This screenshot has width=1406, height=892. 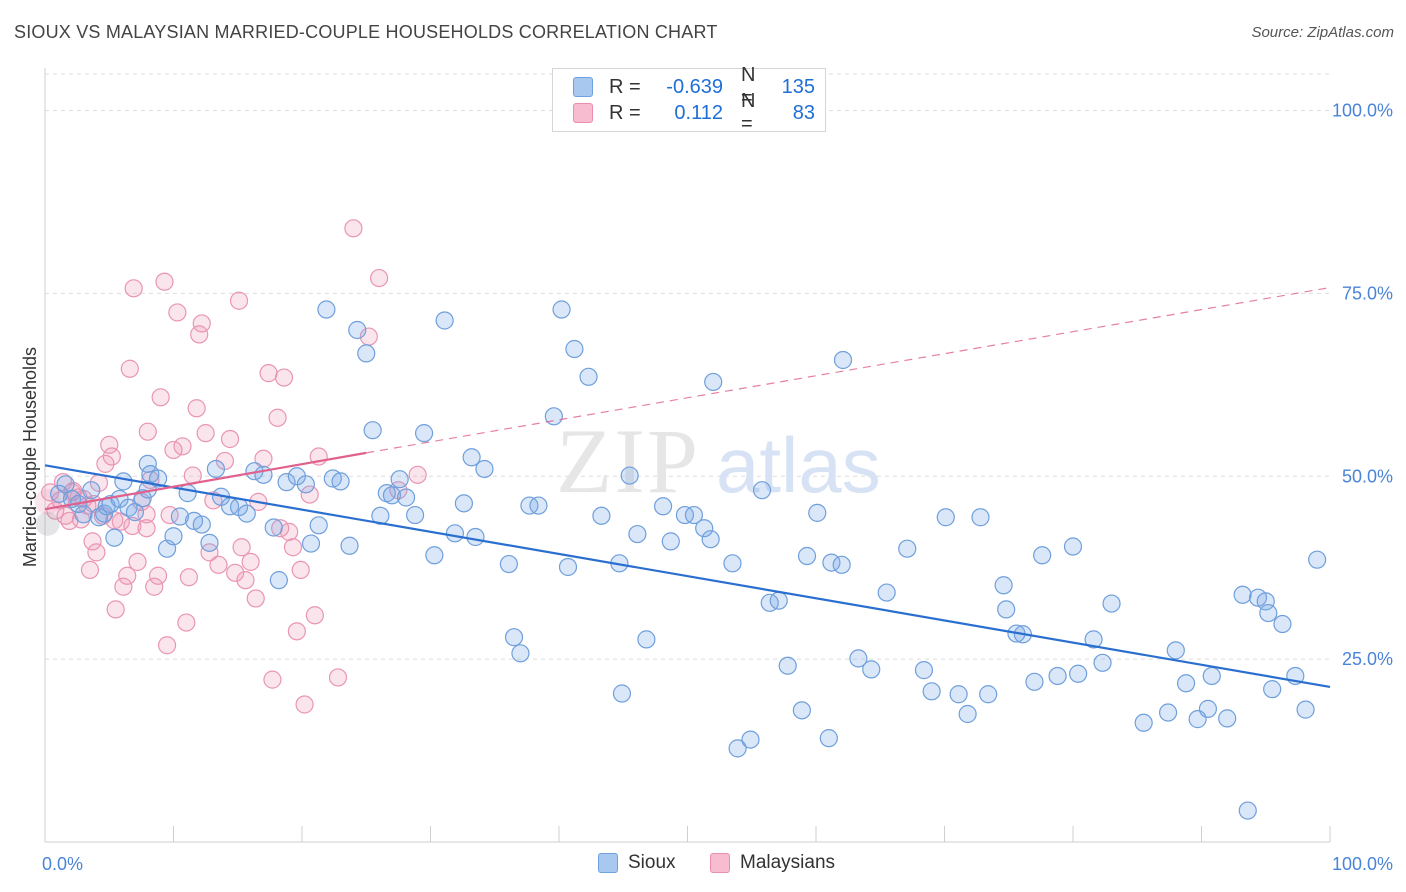 I want to click on legend-r-label: R =, so click(x=625, y=112).